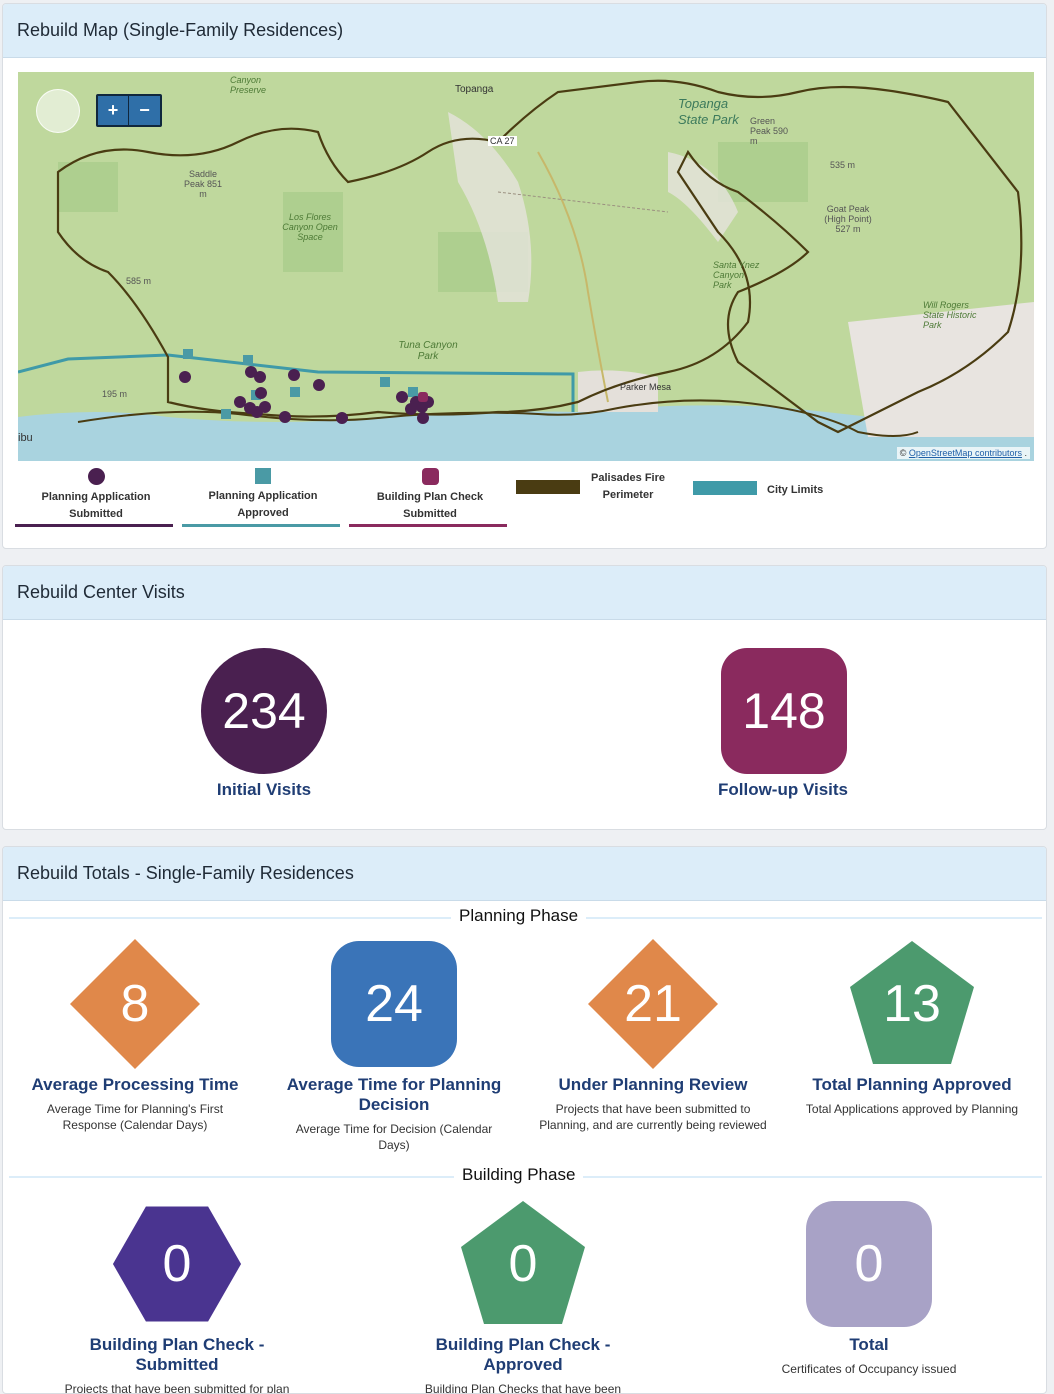 Image resolution: width=1054 pixels, height=1394 pixels. I want to click on map-label-saddle-peak: Saddle Peak 851 m, so click(203, 184).